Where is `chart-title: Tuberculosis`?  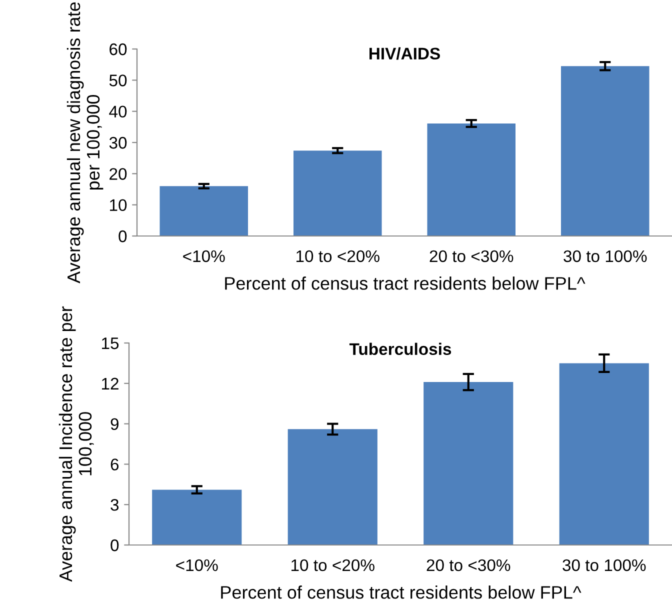
chart-title: Tuberculosis is located at coordinates (400, 349).